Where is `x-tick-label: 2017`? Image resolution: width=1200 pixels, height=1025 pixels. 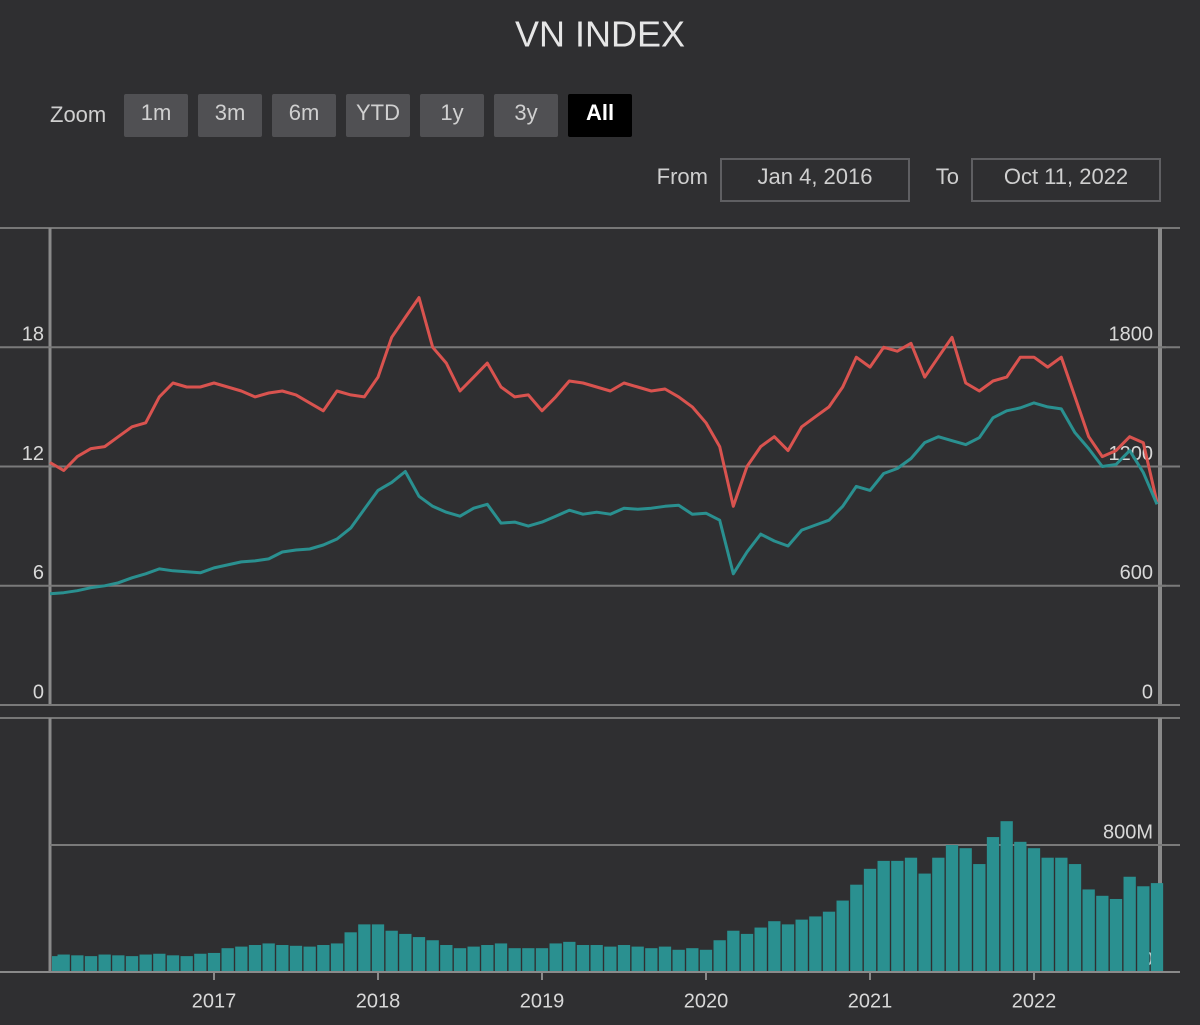 x-tick-label: 2017 is located at coordinates (214, 1001).